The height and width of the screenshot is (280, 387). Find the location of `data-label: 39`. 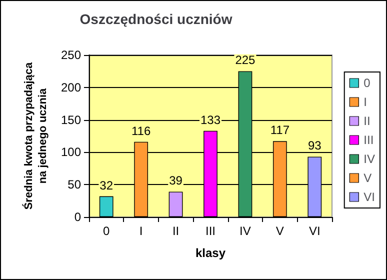

data-label: 39 is located at coordinates (176, 181).